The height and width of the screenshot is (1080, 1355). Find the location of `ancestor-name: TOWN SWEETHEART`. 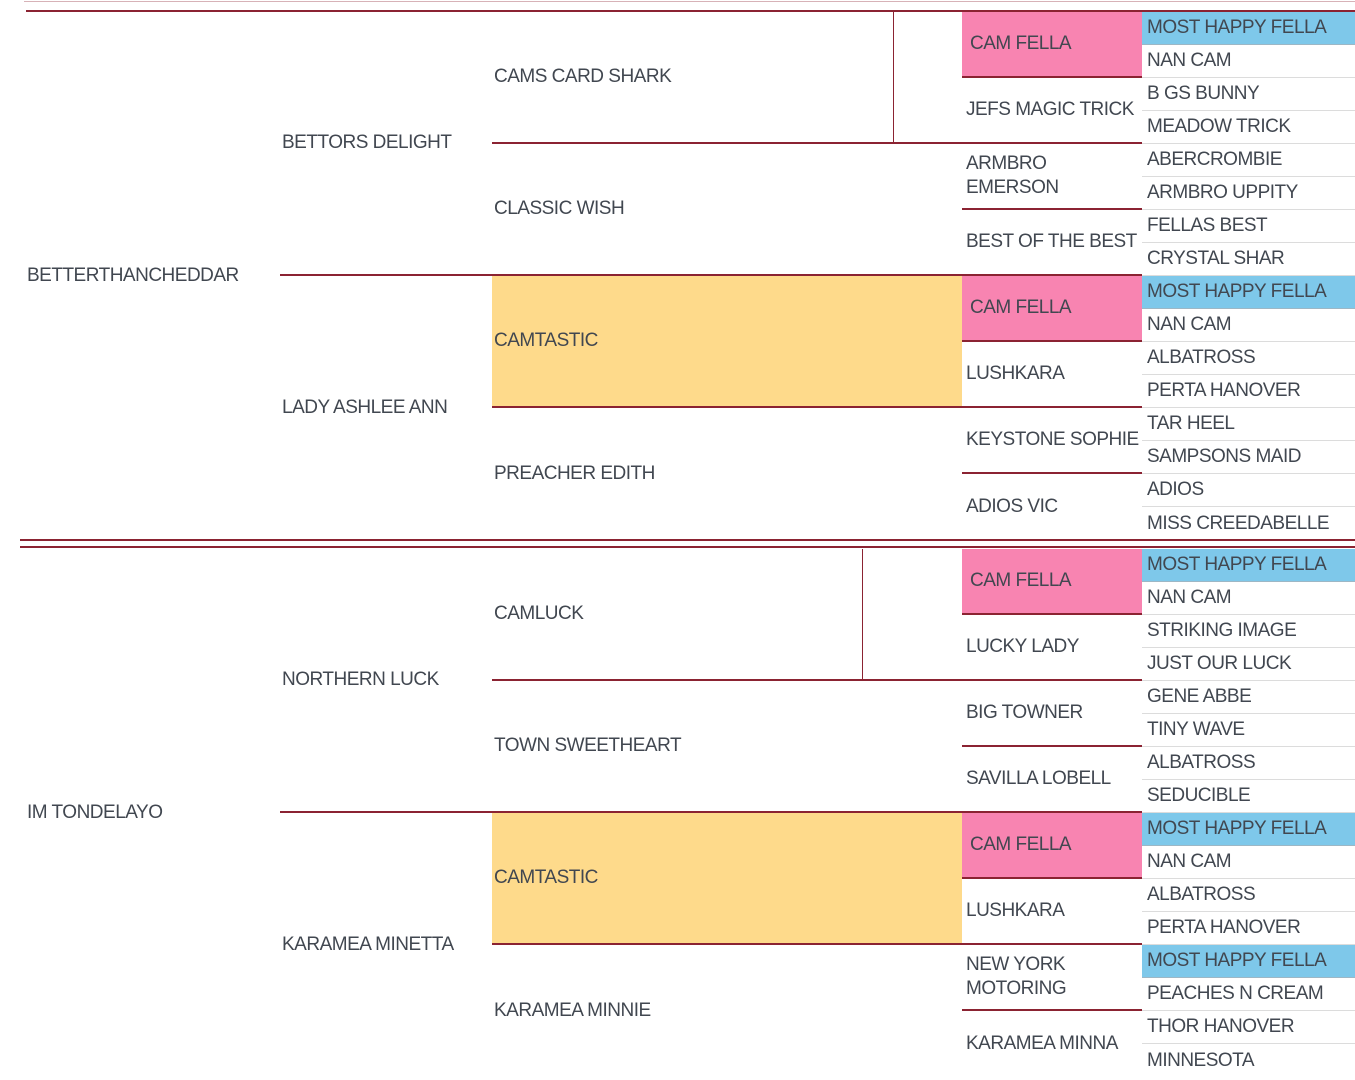

ancestor-name: TOWN SWEETHEART is located at coordinates (588, 745).